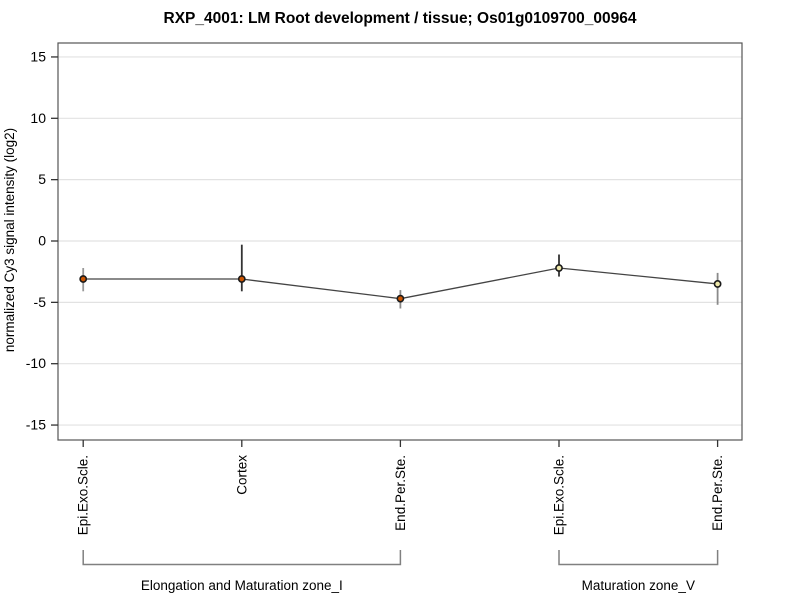 This screenshot has width=800, height=600. I want to click on x-category-label: Cortex, so click(241, 475).